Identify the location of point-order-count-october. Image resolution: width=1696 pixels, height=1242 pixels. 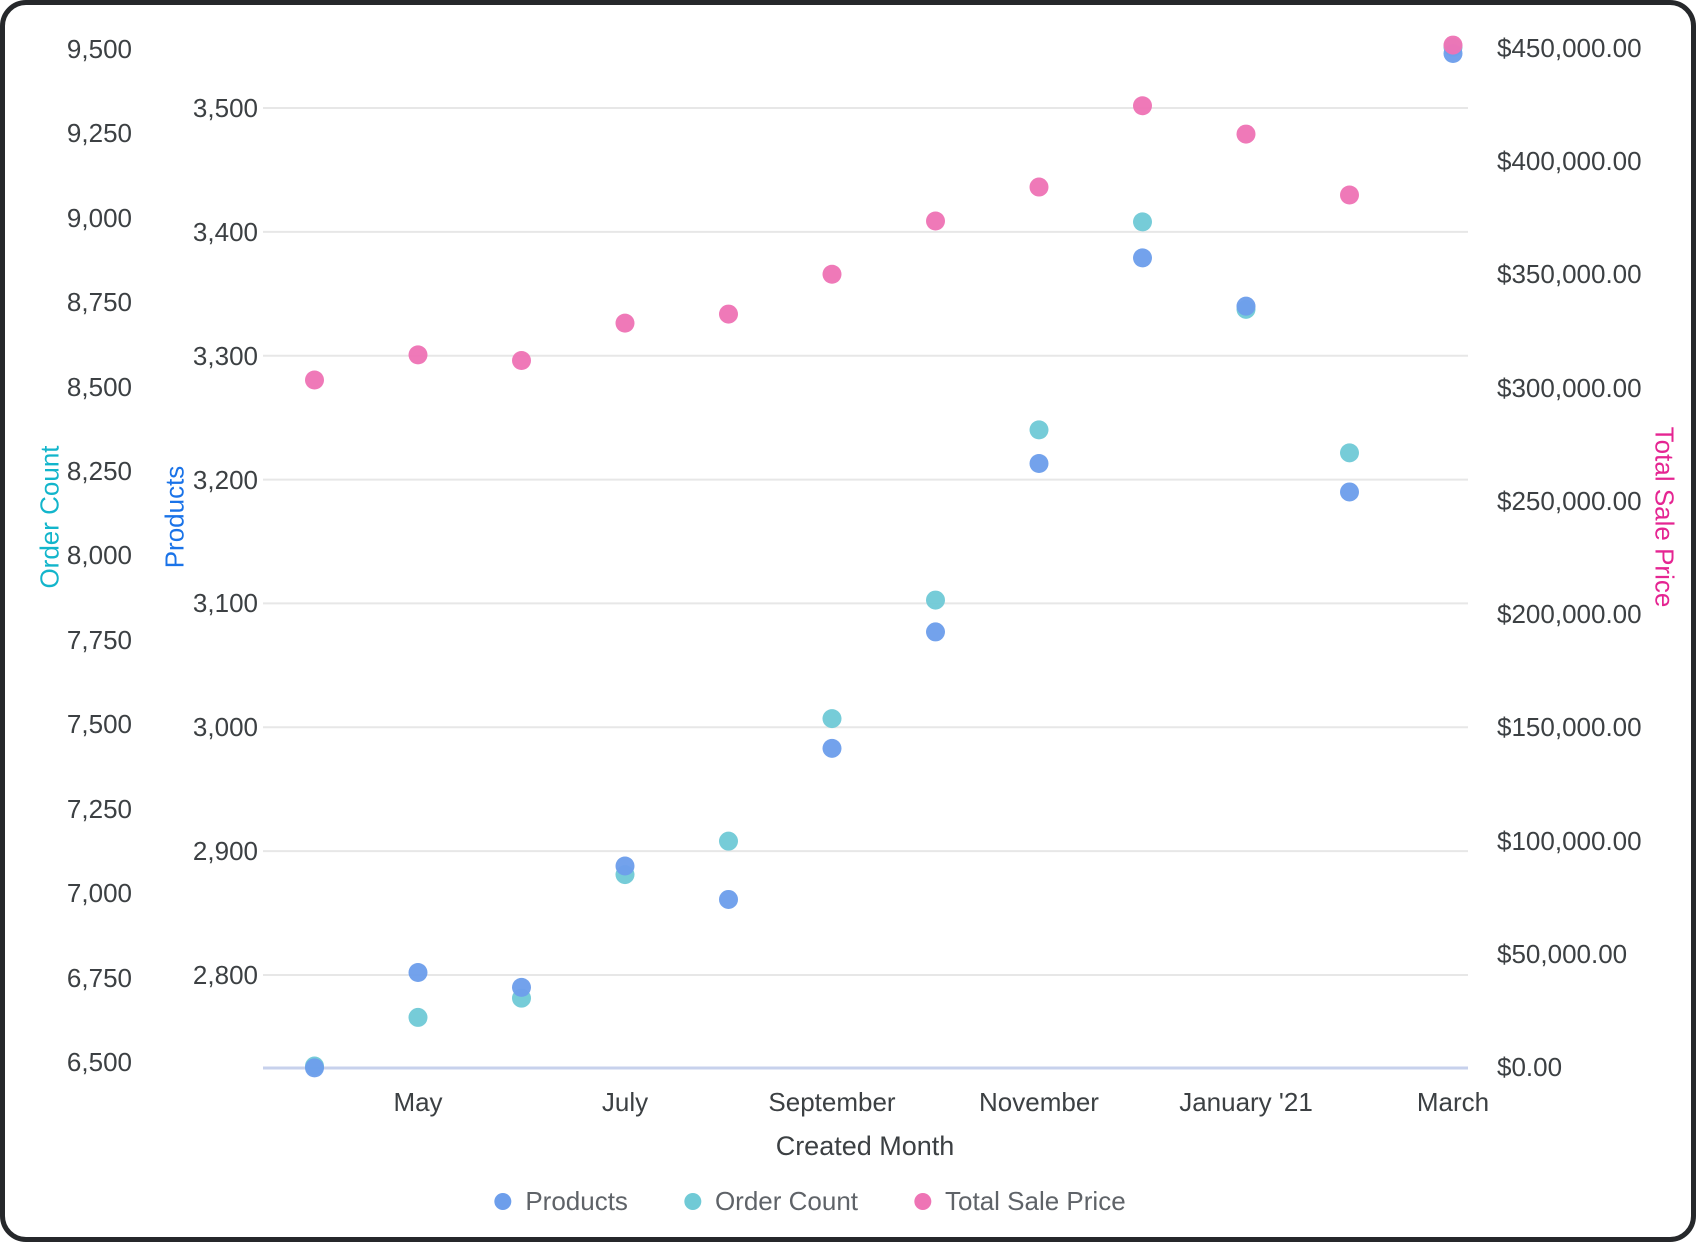
(935, 600).